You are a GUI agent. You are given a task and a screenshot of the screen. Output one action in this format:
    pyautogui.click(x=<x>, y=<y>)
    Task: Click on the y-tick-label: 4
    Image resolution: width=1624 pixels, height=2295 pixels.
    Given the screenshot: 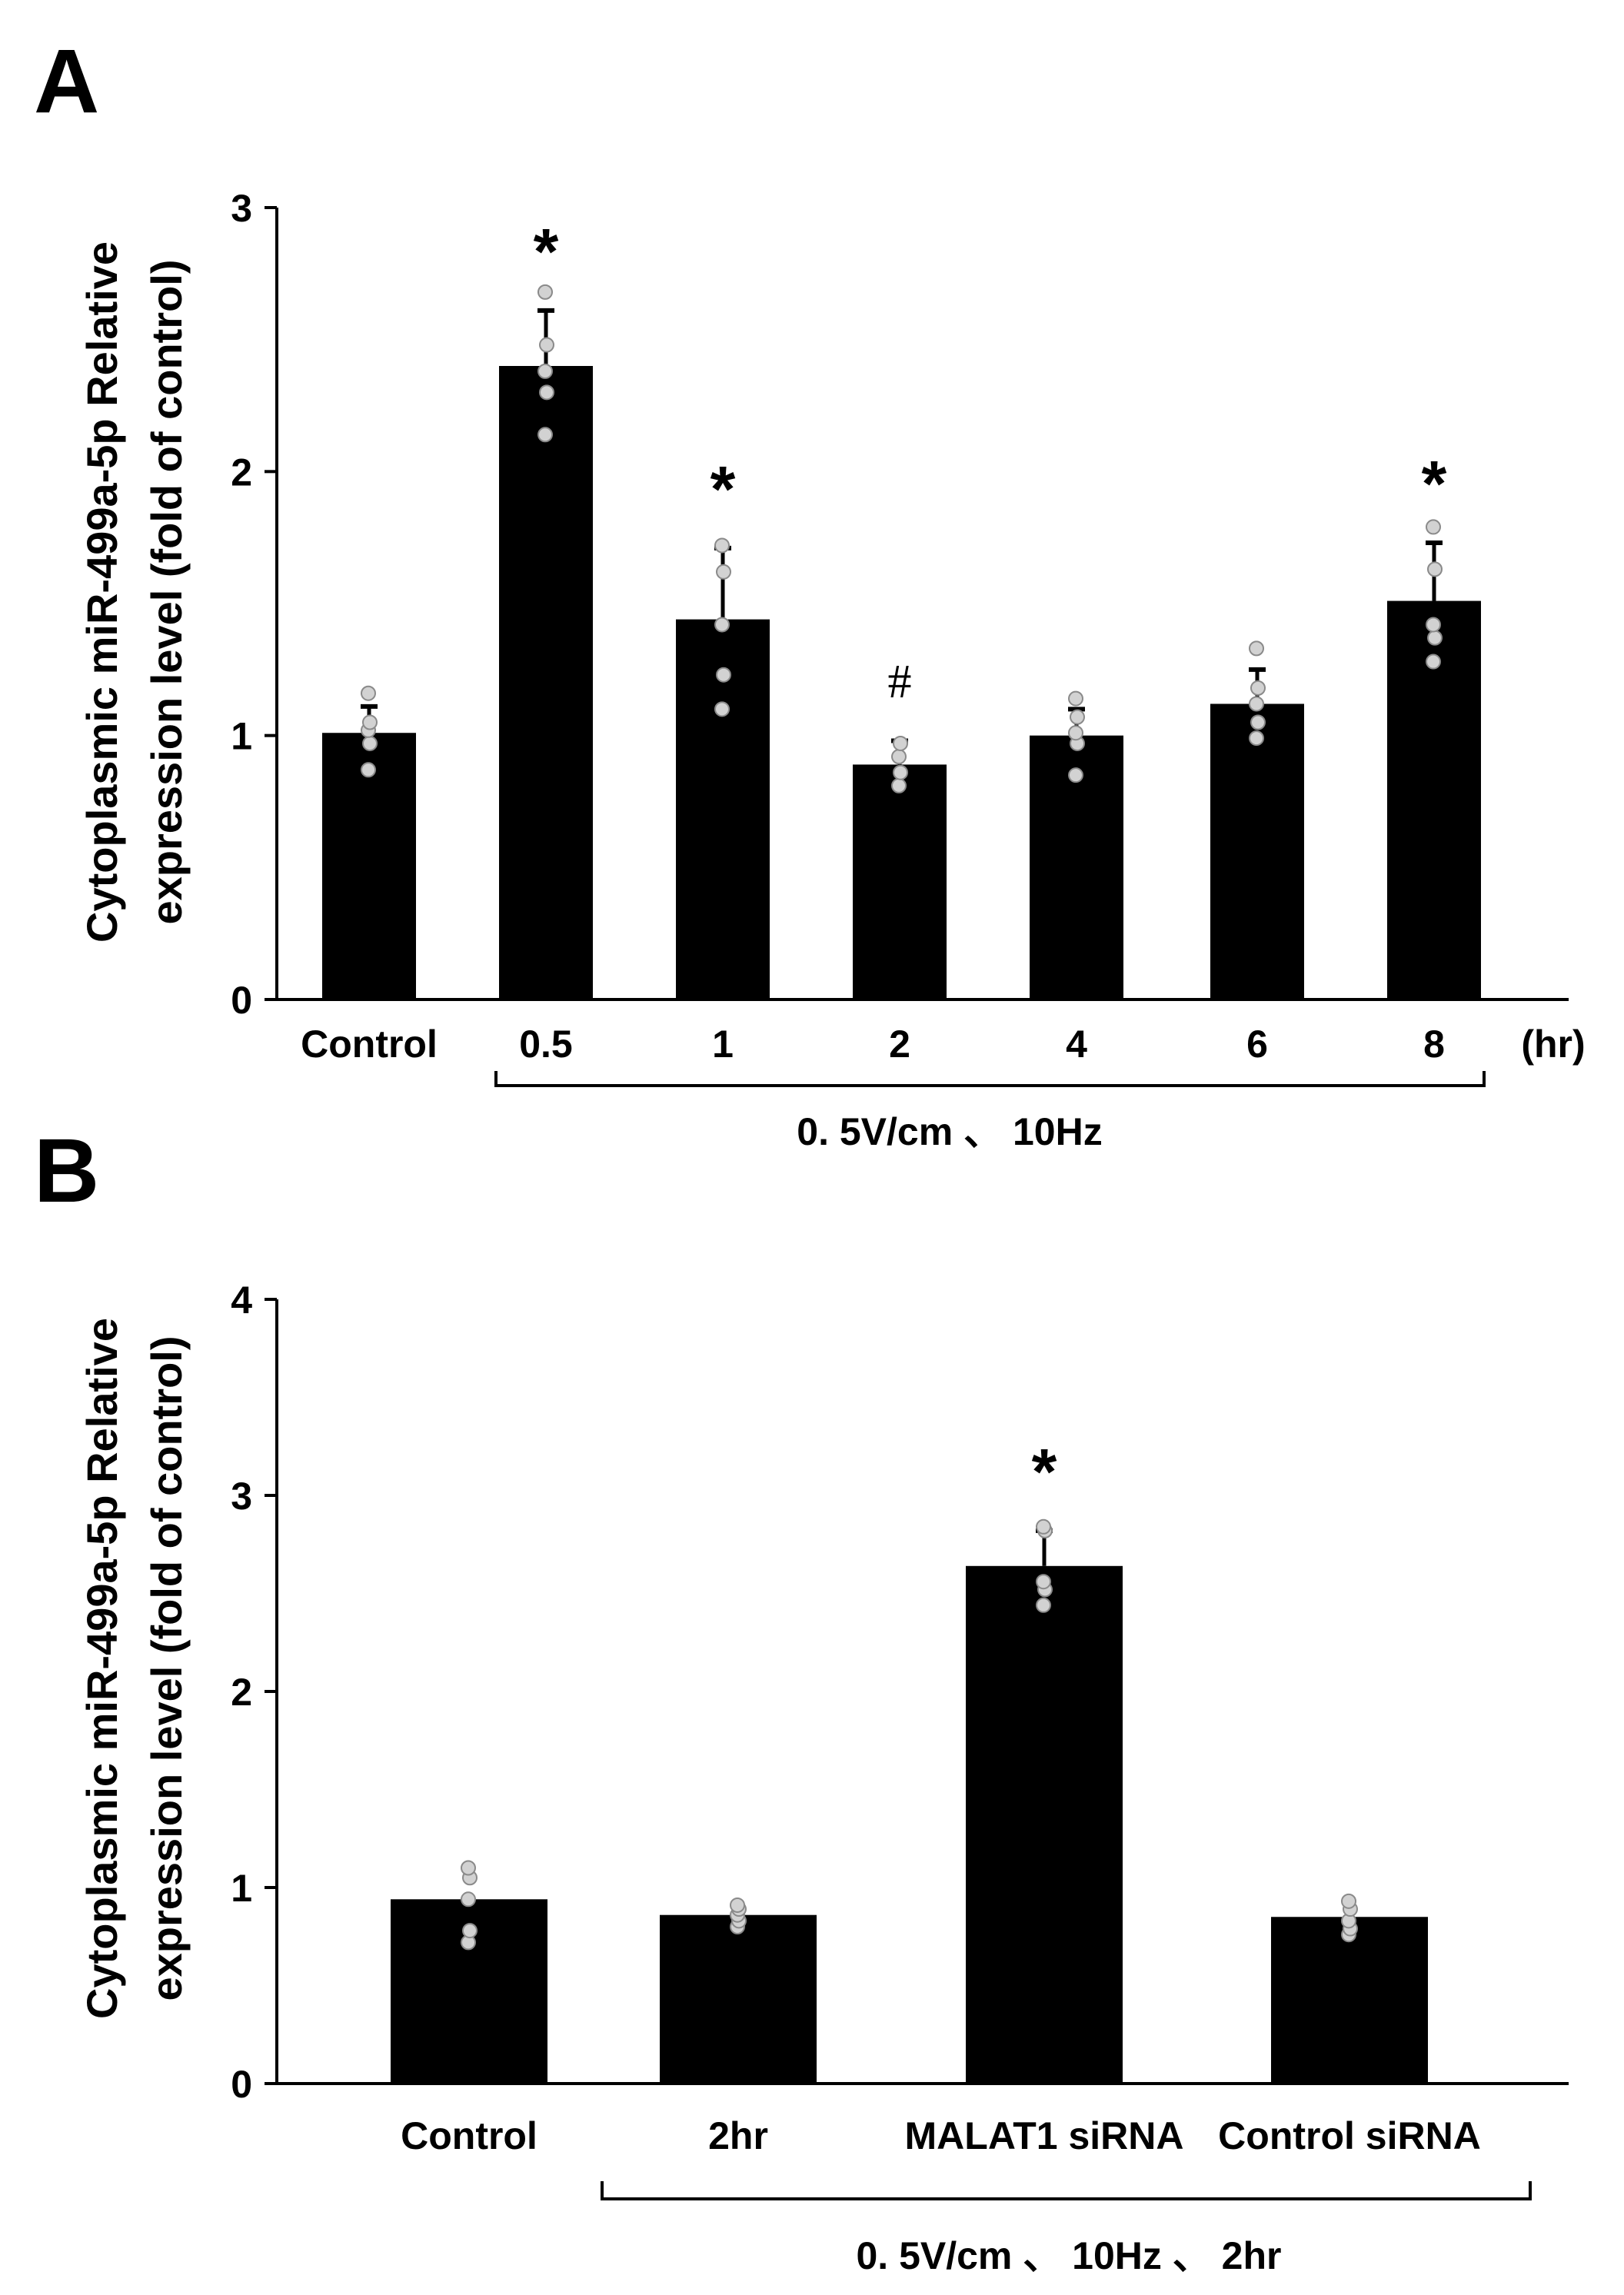 What is the action you would take?
    pyautogui.click(x=241, y=1300)
    